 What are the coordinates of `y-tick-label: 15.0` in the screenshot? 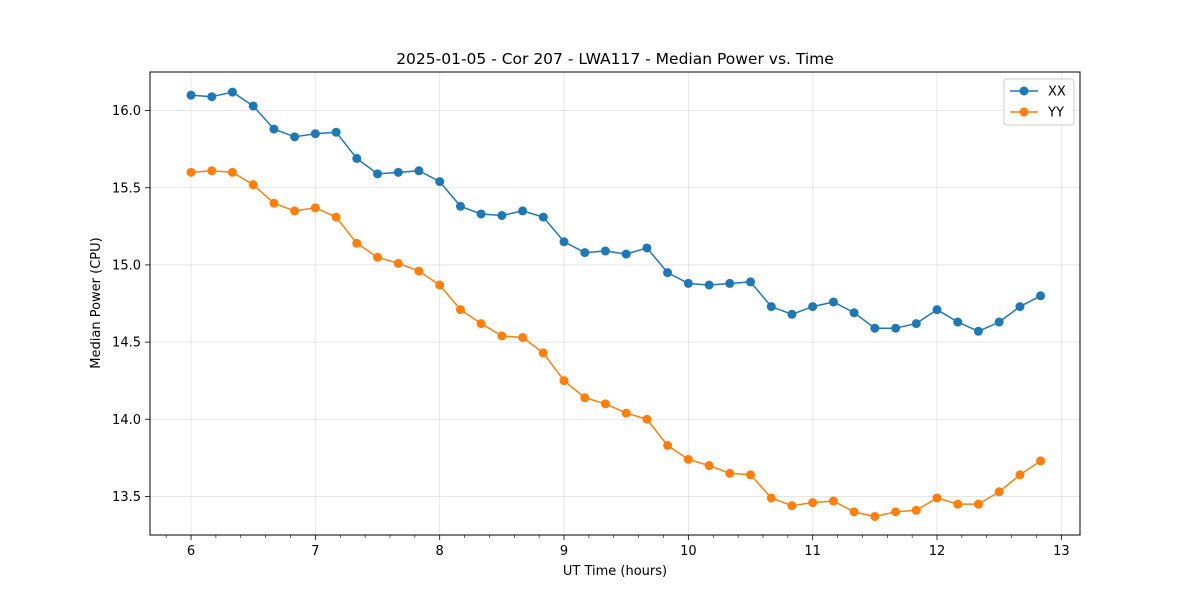 It's located at (126, 265).